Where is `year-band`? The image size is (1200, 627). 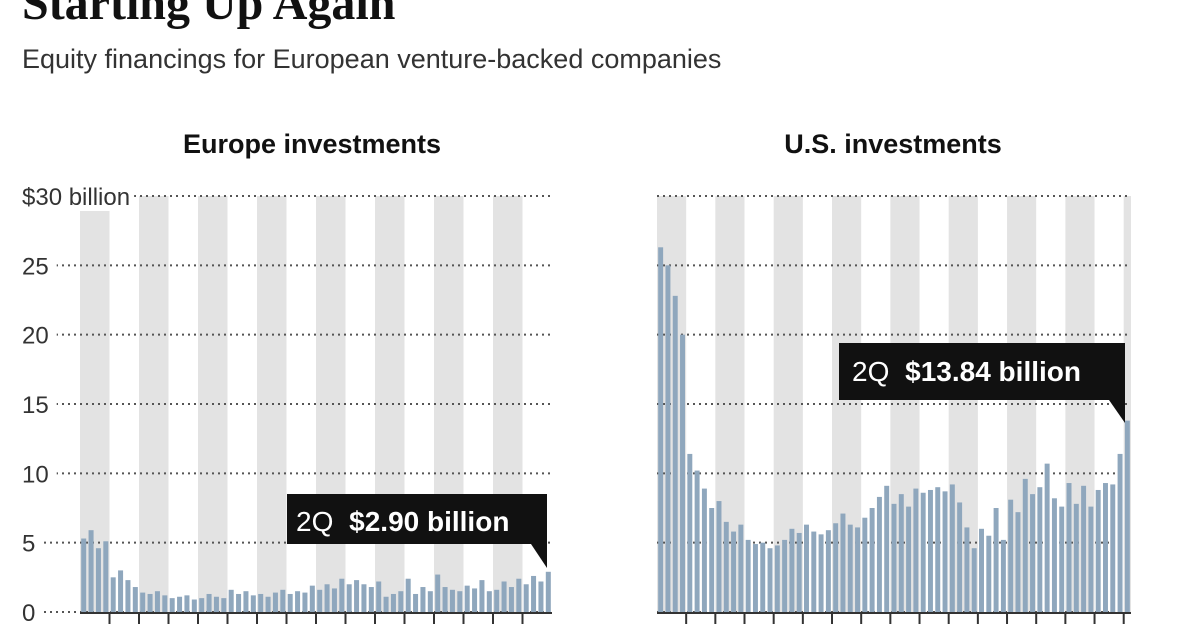
year-band is located at coordinates (1127, 404).